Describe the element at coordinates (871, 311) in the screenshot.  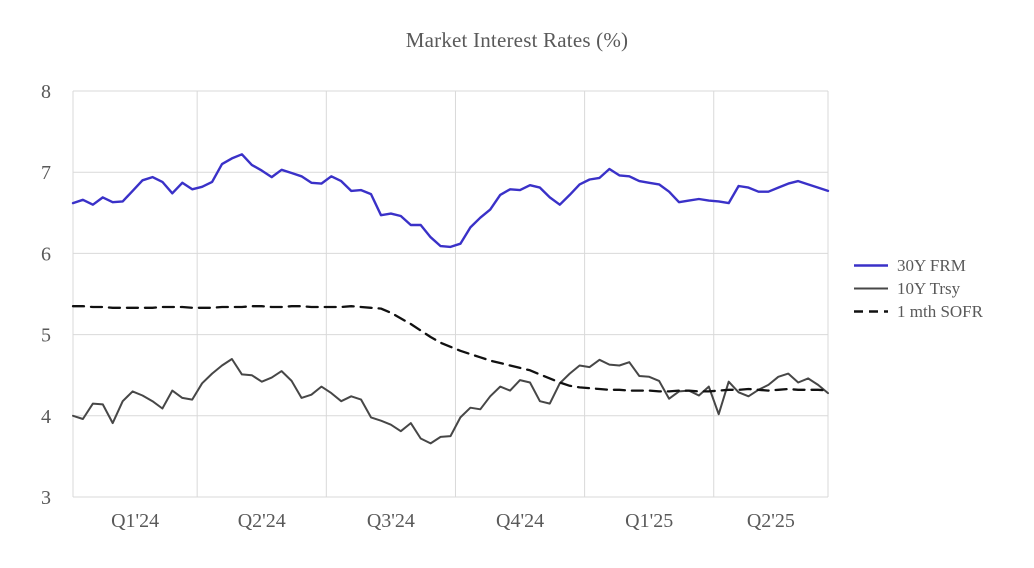
I see `legend-swatch-1-mth-sofr` at that location.